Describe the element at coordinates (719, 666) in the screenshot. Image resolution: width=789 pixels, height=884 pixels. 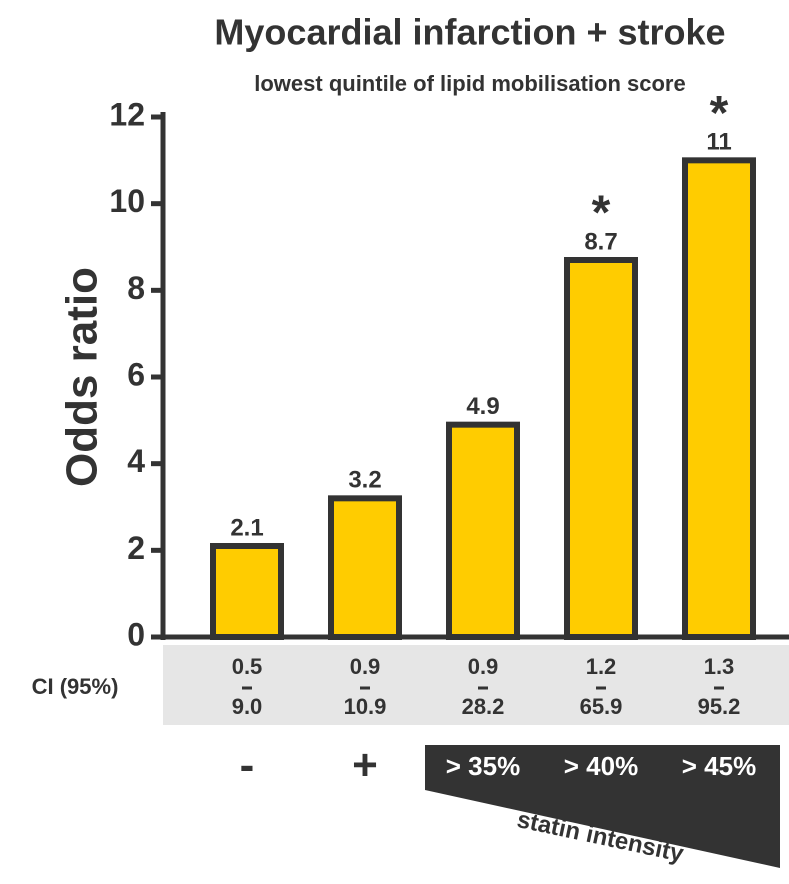
I see `ci-lower: 1.3` at that location.